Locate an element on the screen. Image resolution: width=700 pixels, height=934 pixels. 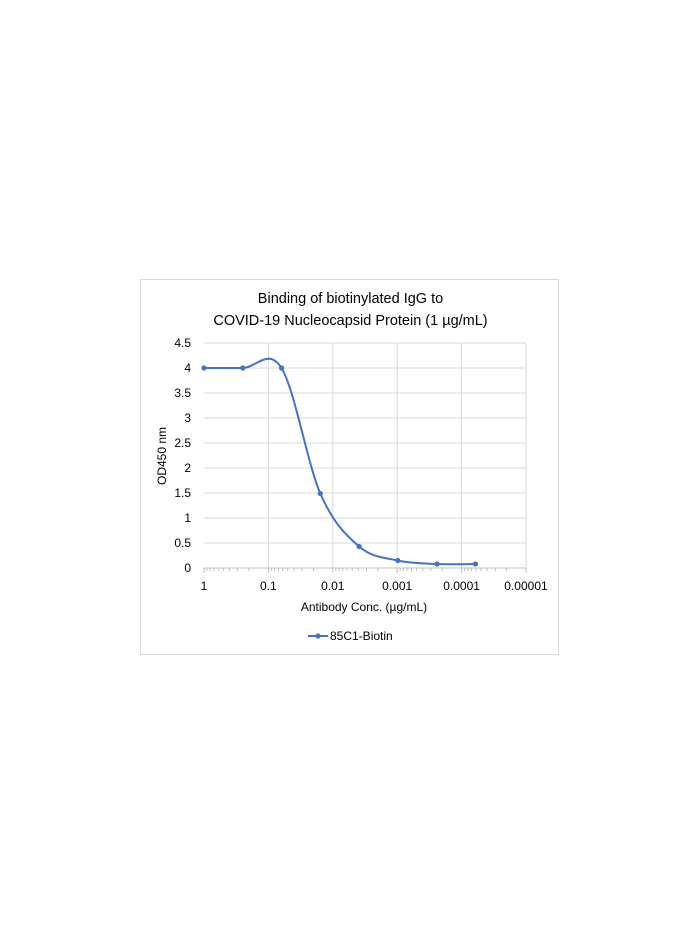
x-tick-label: 0.1 is located at coordinates (268, 586).